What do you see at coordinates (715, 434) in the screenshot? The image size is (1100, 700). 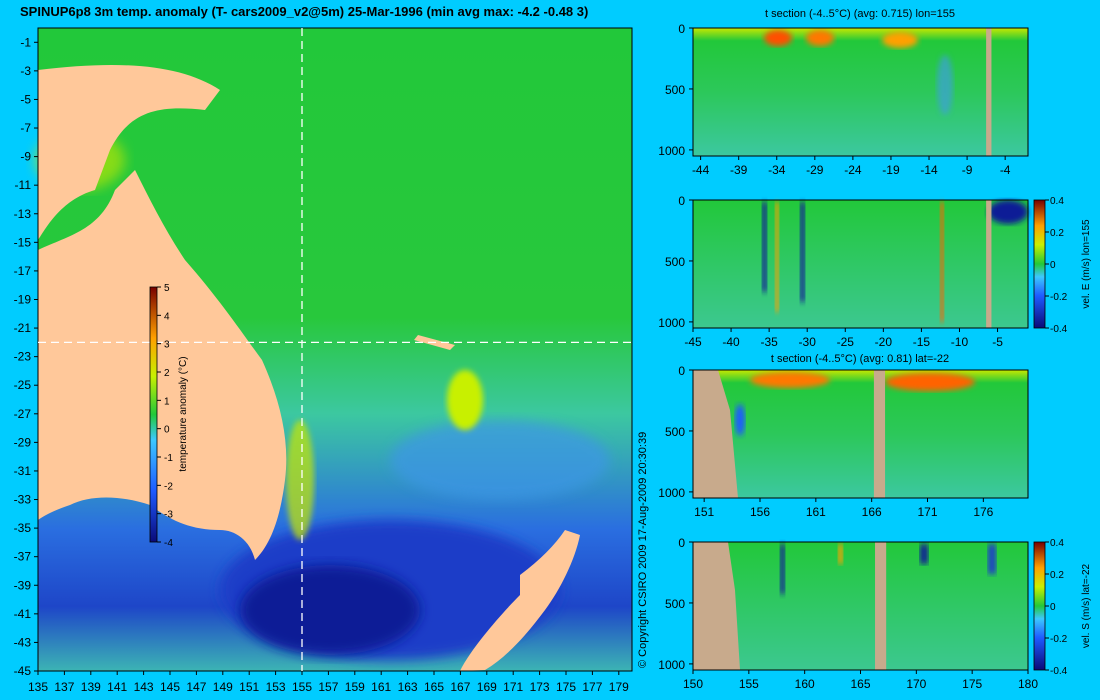 I see `section-t-lat-coast-land` at bounding box center [715, 434].